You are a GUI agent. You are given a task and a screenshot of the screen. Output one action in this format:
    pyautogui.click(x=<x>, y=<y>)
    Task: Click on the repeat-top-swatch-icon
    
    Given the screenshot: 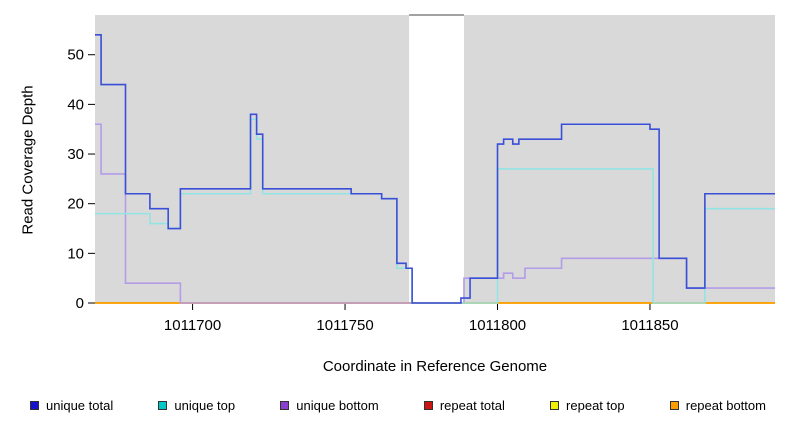 What is the action you would take?
    pyautogui.click(x=555, y=405)
    